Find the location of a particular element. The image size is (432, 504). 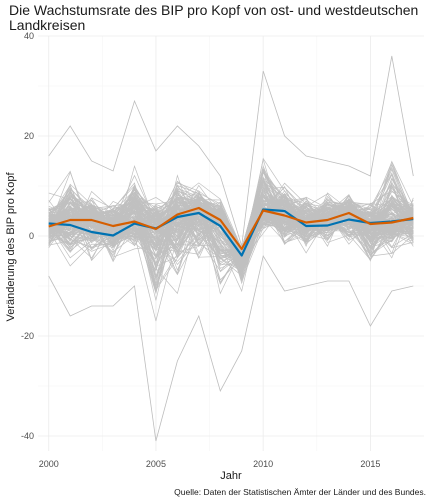

y-axis-title: Veränderung des BIP pro Kopf is located at coordinates (11, 247).